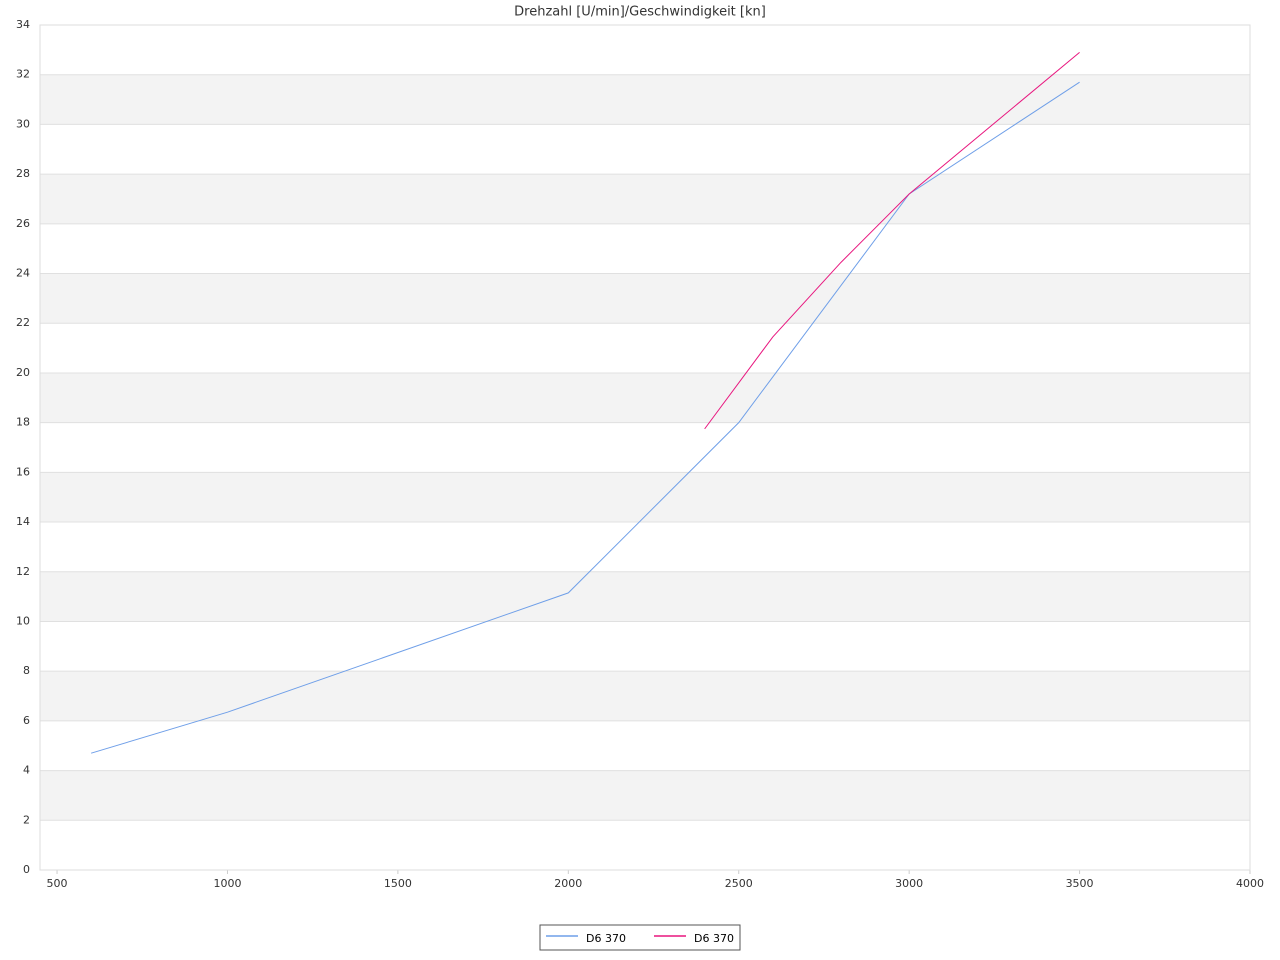 The width and height of the screenshot is (1280, 960). I want to click on y-tick-label: 32, so click(23, 74).